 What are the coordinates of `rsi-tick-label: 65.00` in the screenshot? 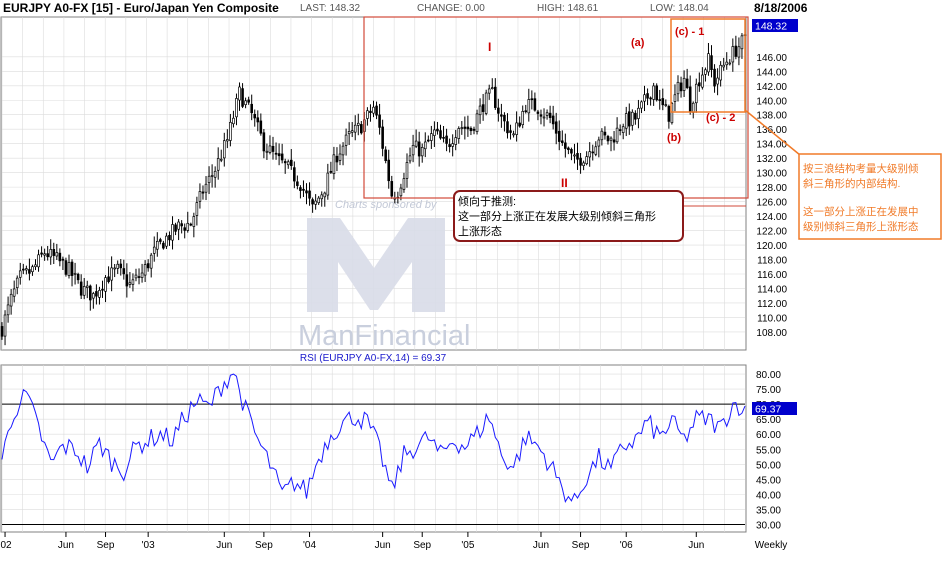 It's located at (768, 420).